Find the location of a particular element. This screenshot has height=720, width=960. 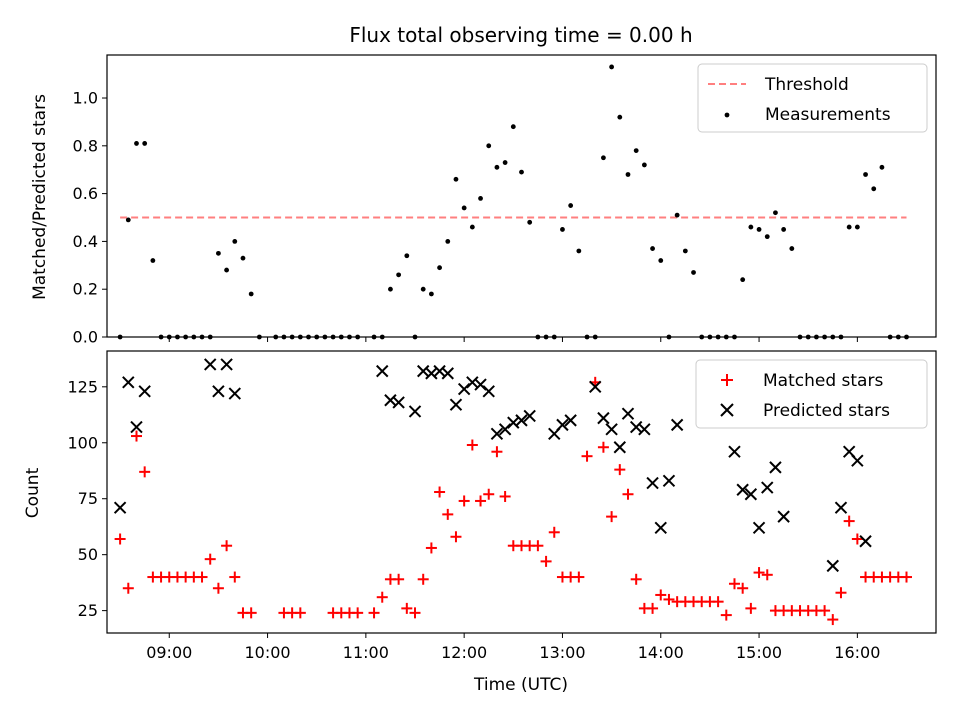

bottom-xtick-label: 09:00 is located at coordinates (169, 652).